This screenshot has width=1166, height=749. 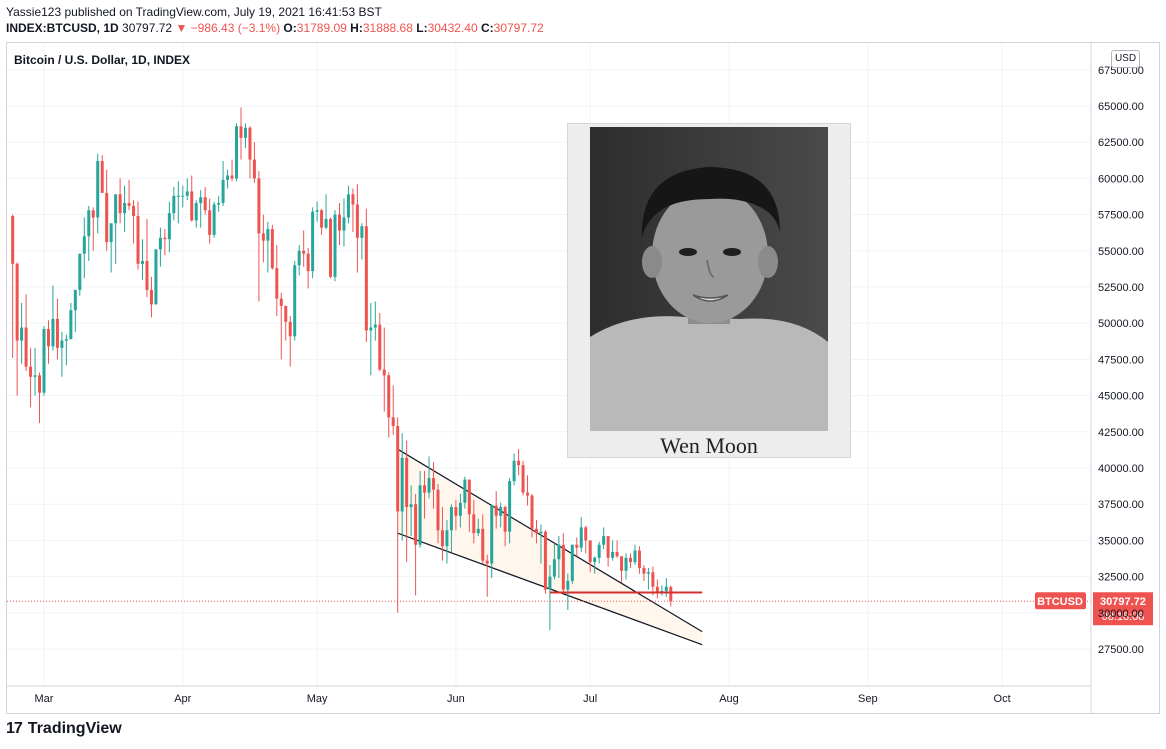 I want to click on y-tick-label: 30000.00, so click(x=1121, y=614).